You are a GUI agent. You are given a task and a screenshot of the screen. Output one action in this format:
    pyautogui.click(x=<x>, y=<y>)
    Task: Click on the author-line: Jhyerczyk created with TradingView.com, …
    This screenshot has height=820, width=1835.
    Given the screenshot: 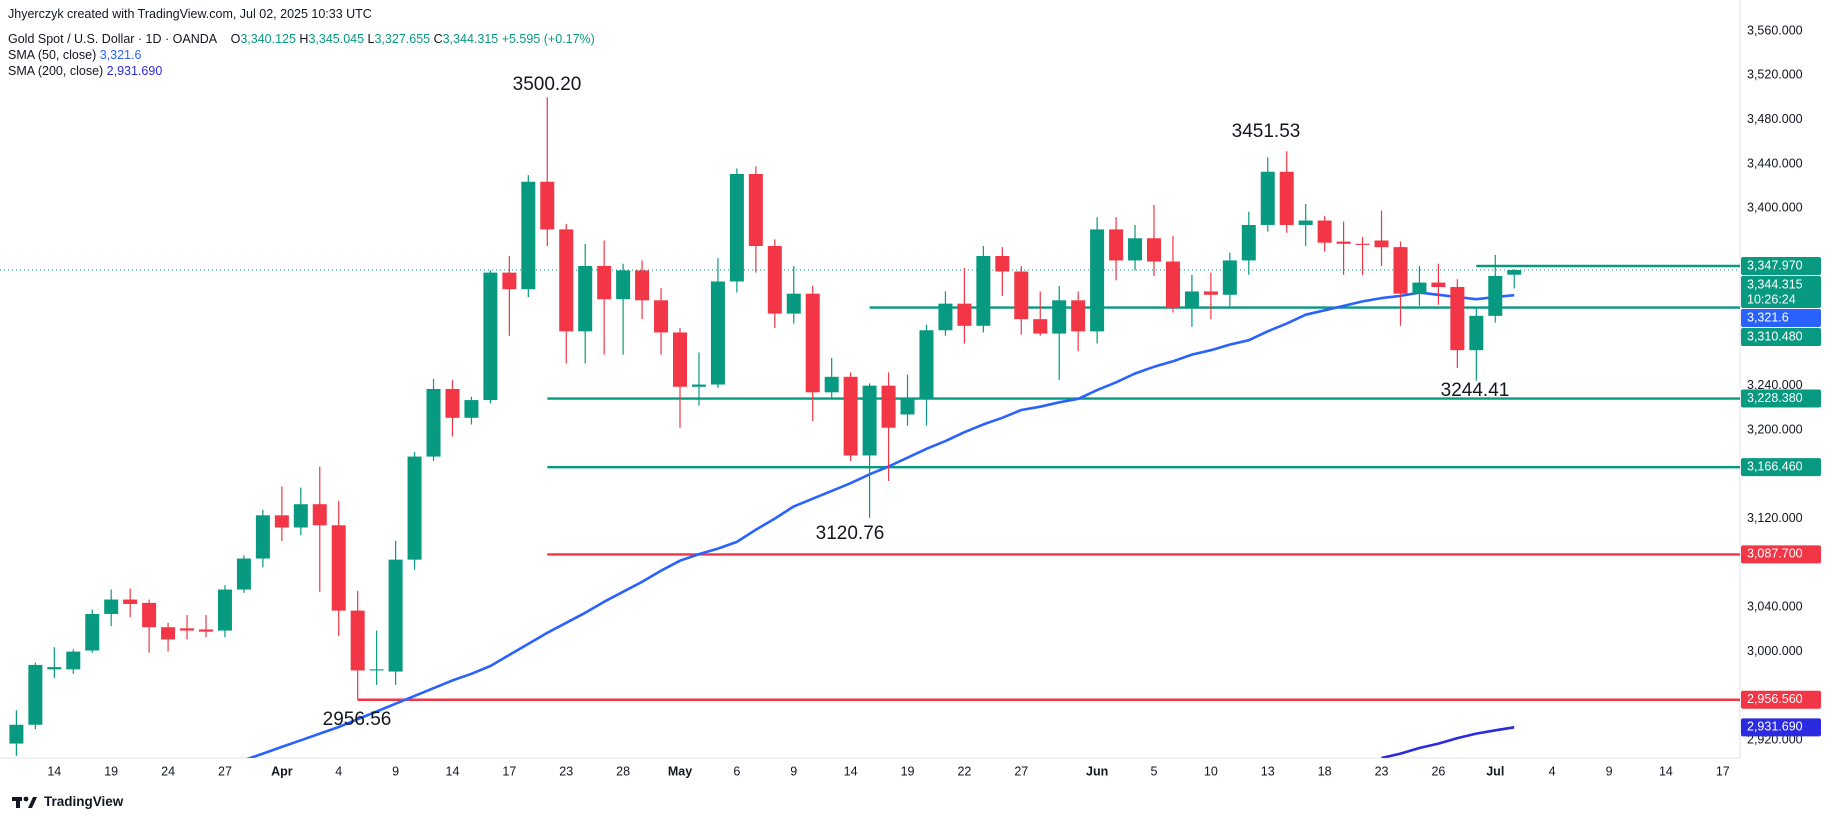 What is the action you would take?
    pyautogui.click(x=190, y=14)
    